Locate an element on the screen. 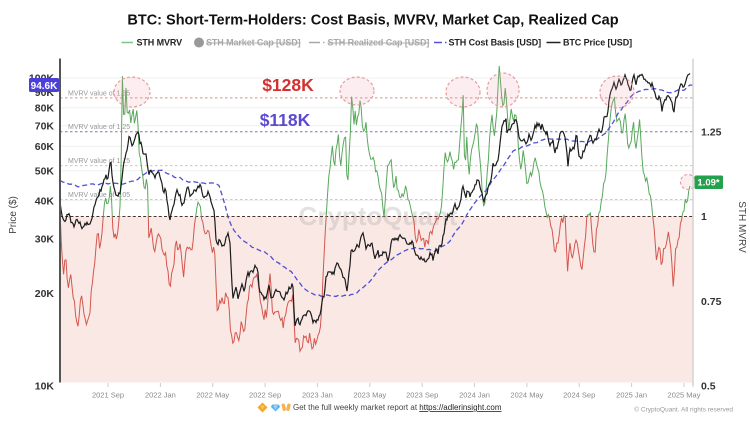  svg-text: 50K is located at coordinates (45, 171).